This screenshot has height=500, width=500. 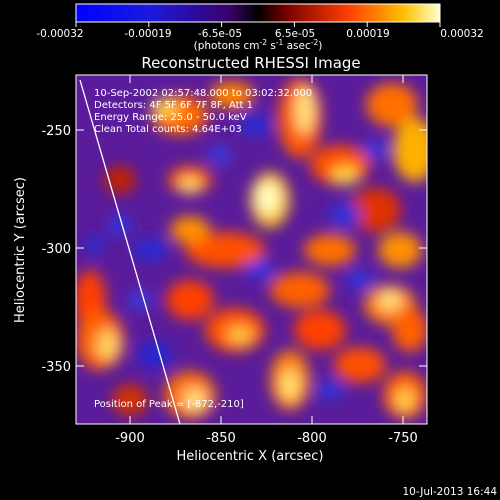 What do you see at coordinates (130, 251) in the screenshot?
I see `solar-limb-line` at bounding box center [130, 251].